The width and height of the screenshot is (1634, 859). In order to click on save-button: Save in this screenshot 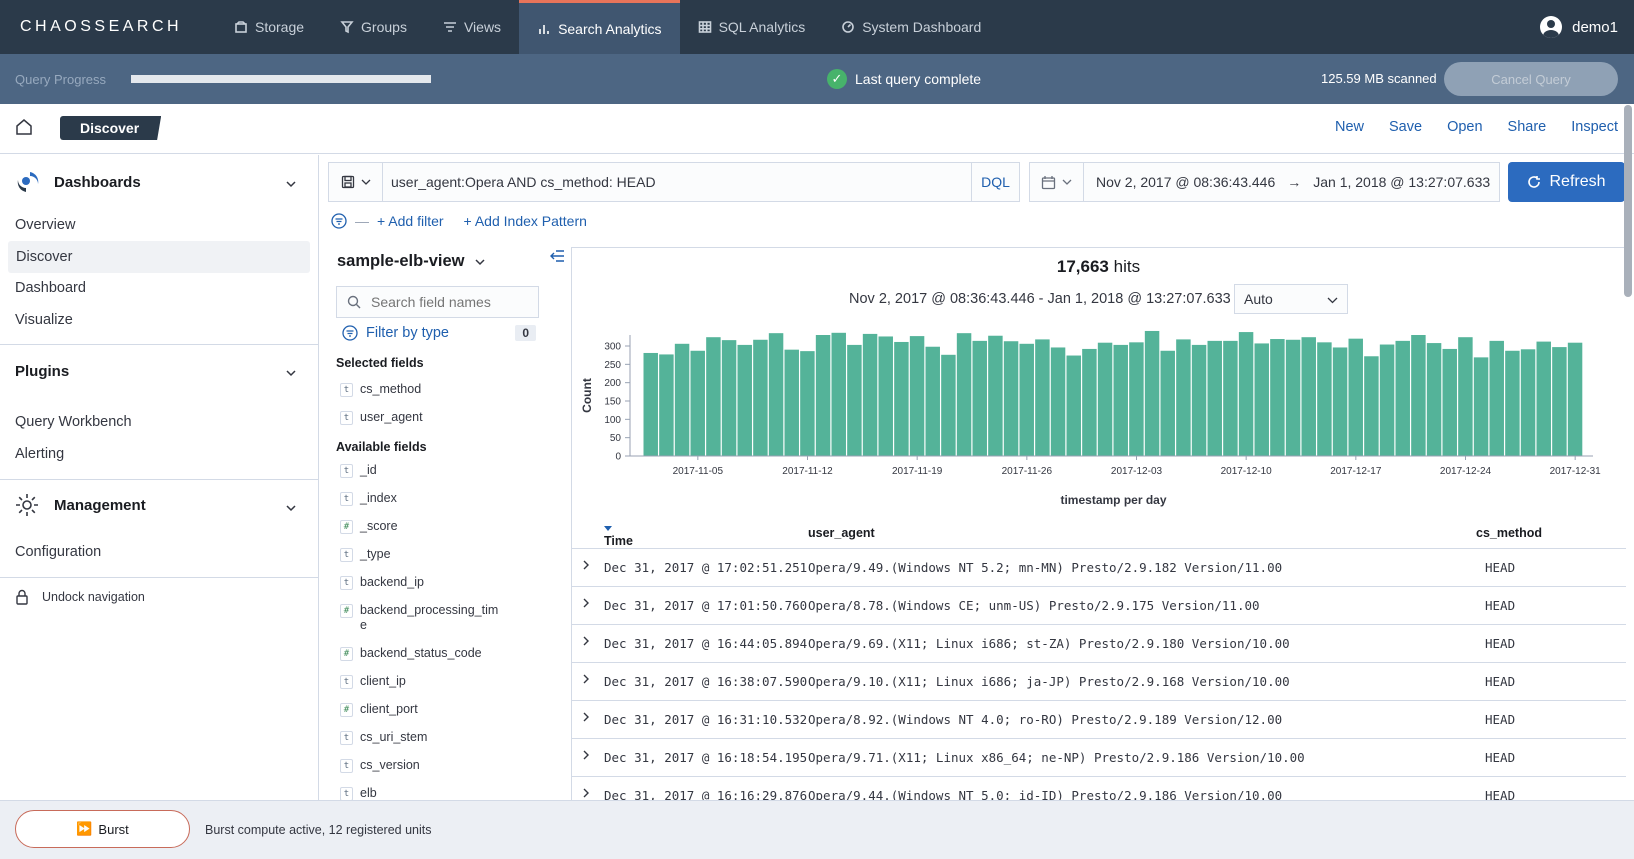, I will do `click(1406, 127)`.